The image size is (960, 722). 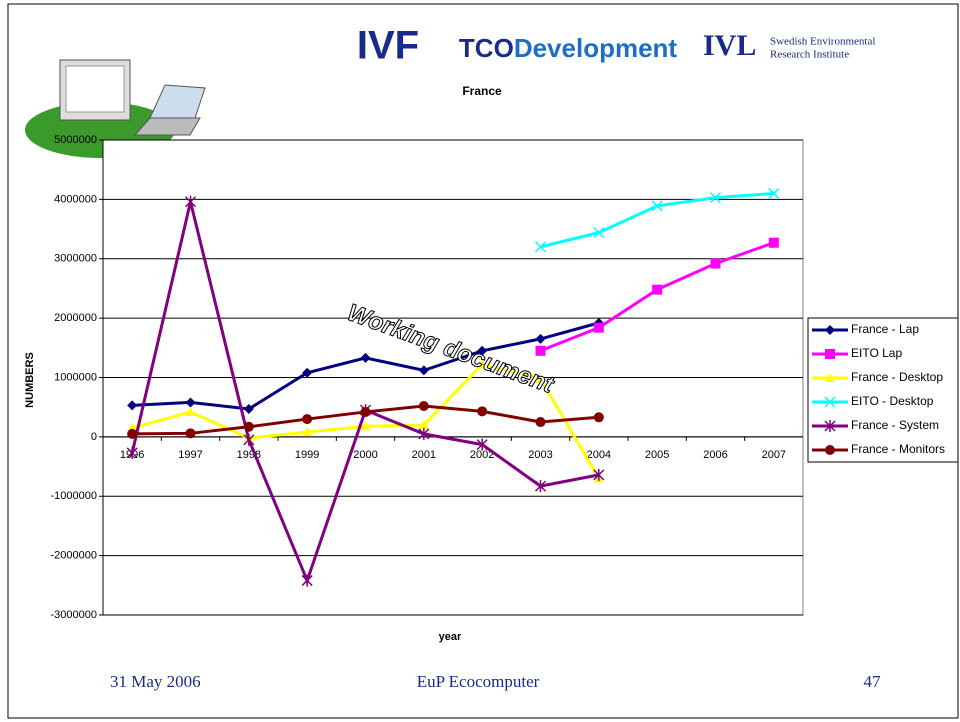 I want to click on legend-label: France - Lap, so click(x=885, y=329).